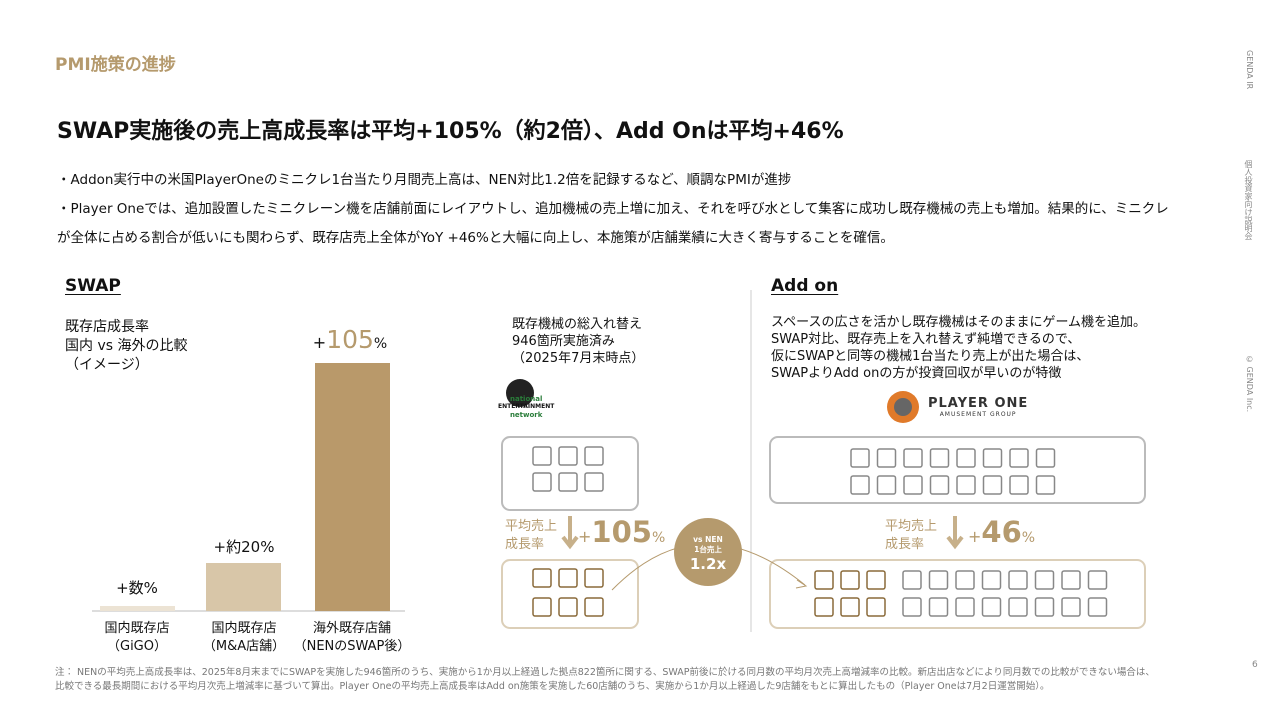 Image resolution: width=1280 pixels, height=720 pixels. I want to click on caption-line: （イメージ）, so click(107, 365).